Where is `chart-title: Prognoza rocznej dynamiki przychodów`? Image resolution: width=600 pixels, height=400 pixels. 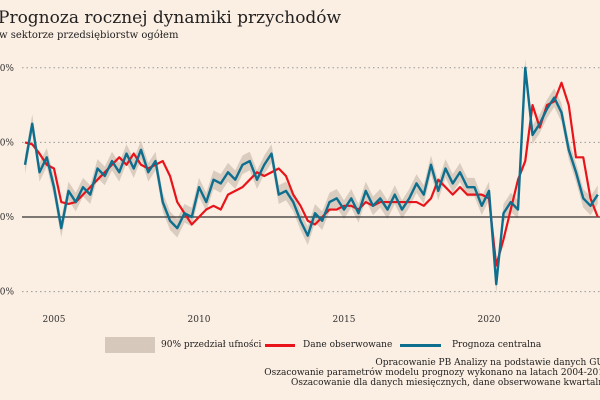
chart-title: Prognoza rocznej dynamiki przychodów is located at coordinates (171, 18).